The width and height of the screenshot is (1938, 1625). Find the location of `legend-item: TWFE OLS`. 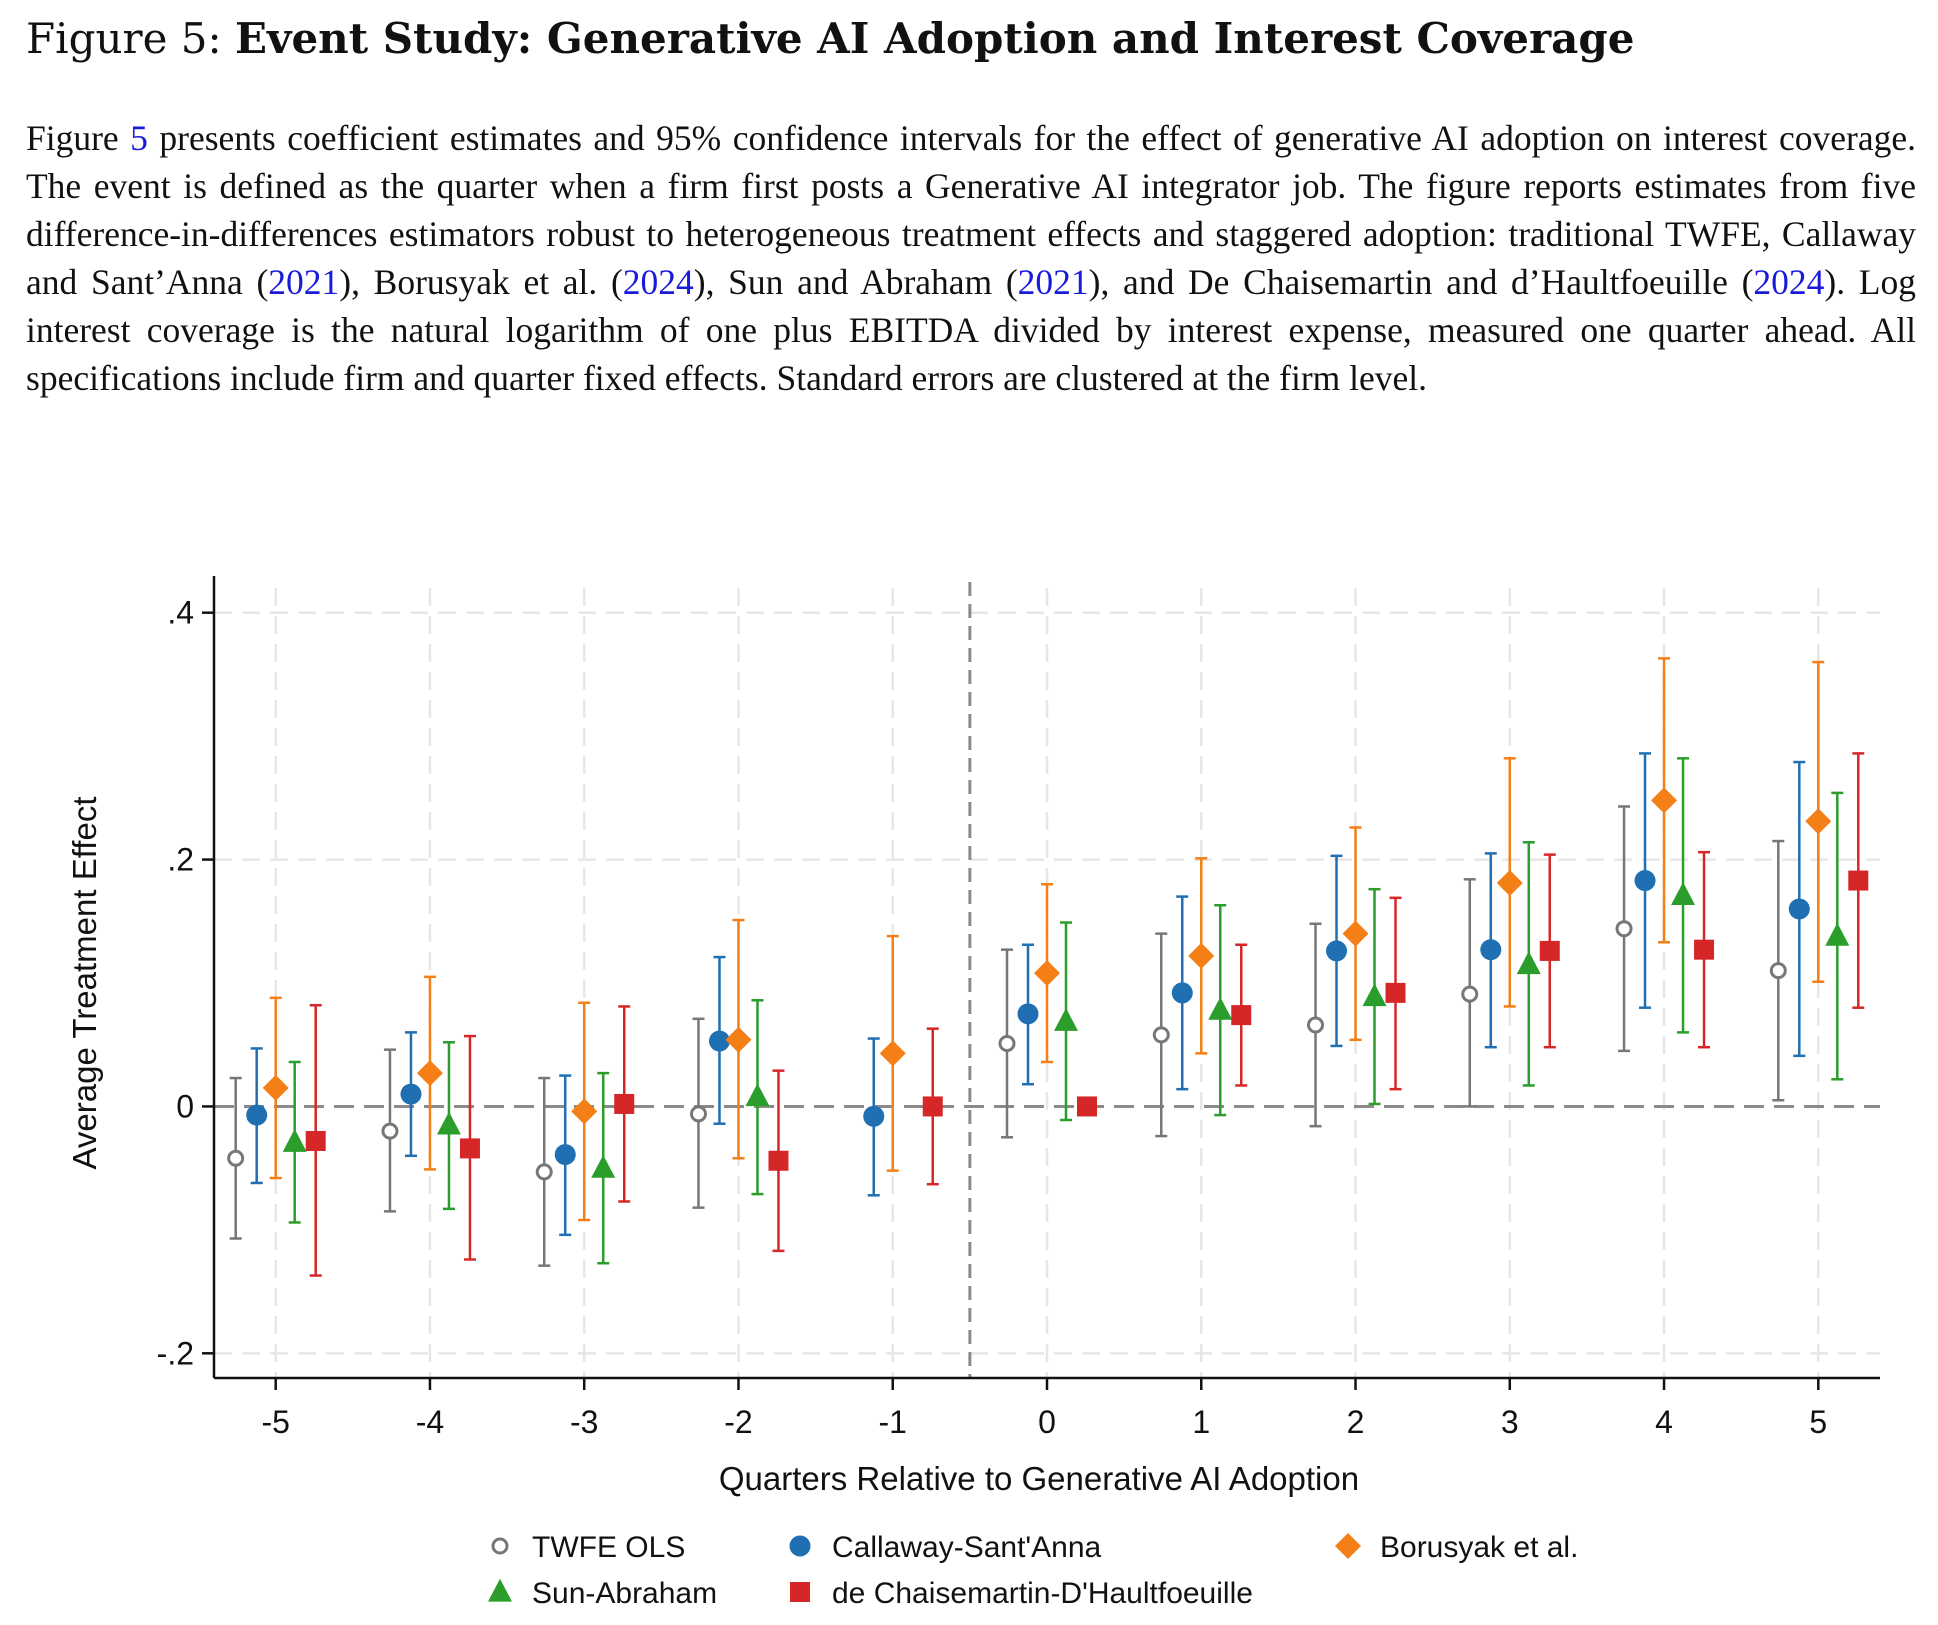

legend-item: TWFE OLS is located at coordinates (588, 1547).